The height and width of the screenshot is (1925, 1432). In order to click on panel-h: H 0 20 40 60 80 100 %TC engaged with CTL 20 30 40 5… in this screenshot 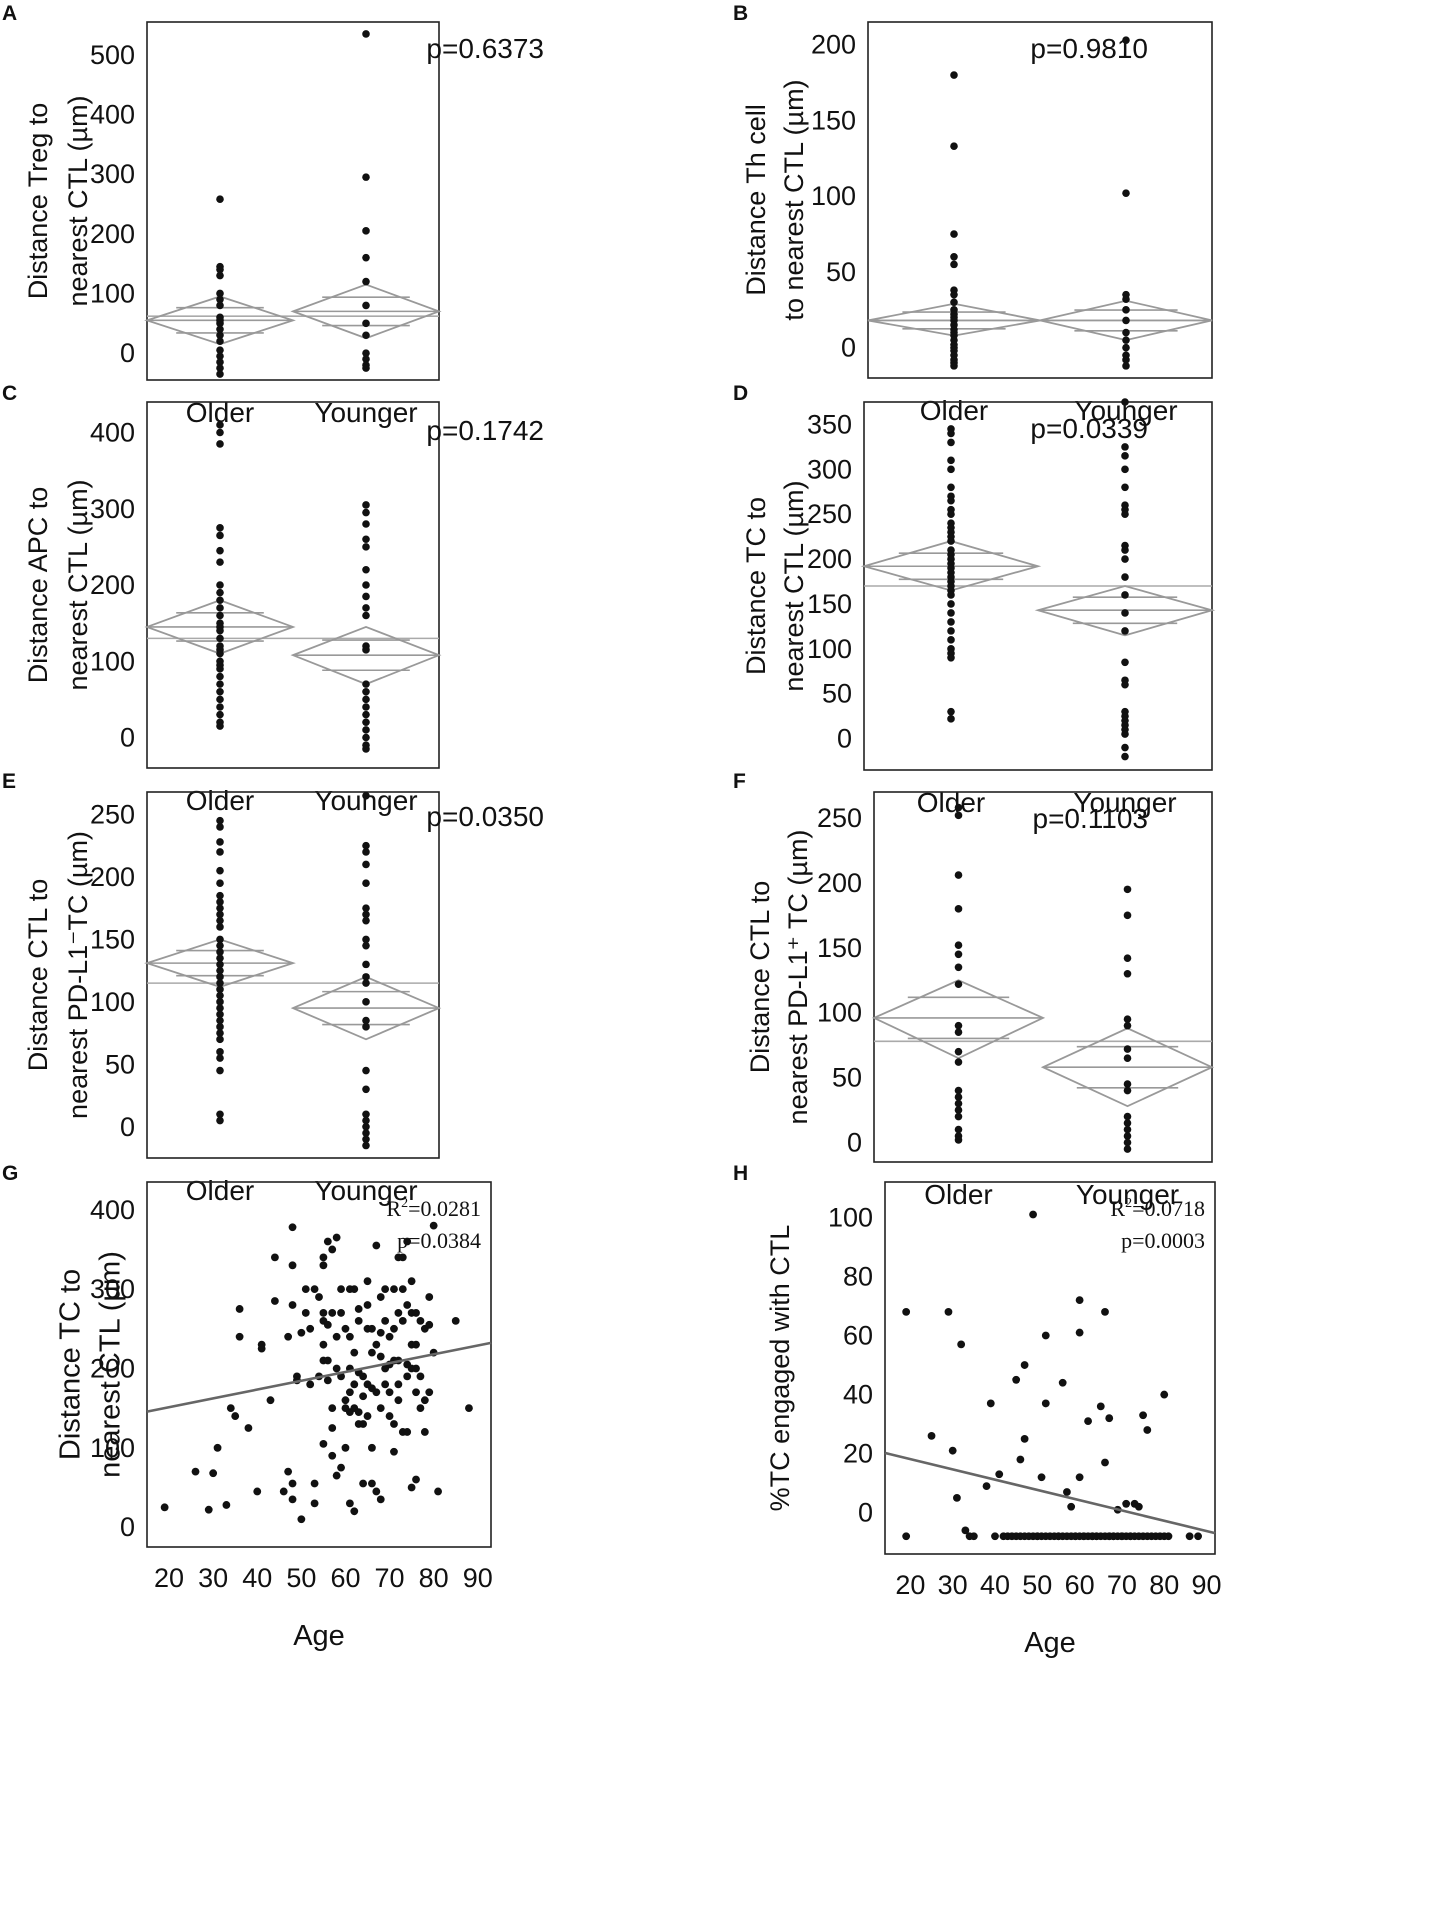, I will do `click(977, 1410)`.